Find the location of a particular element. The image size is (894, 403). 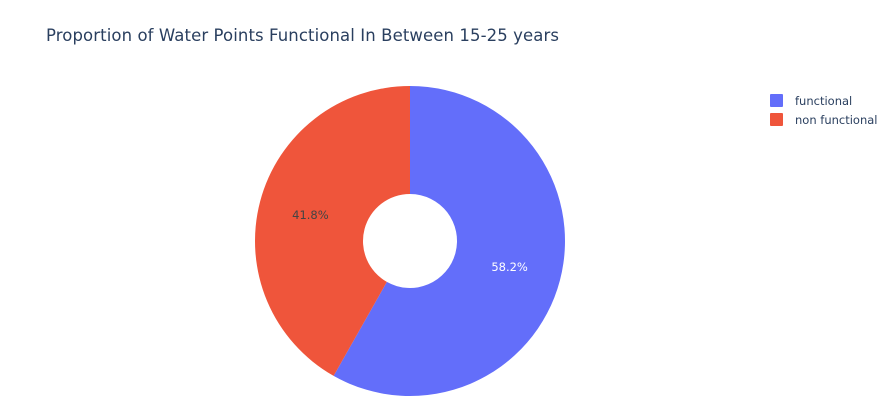

legend-label-functional: functional is located at coordinates (824, 100).